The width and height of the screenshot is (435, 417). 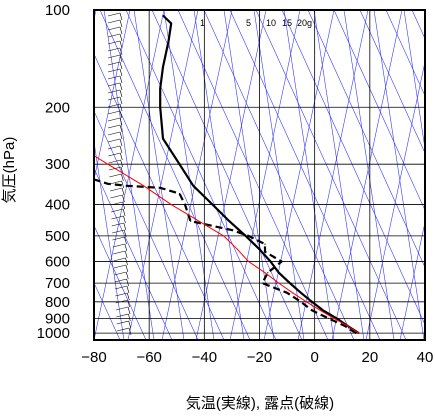 I want to click on mixing-ratio-label: 15, so click(x=287, y=23).